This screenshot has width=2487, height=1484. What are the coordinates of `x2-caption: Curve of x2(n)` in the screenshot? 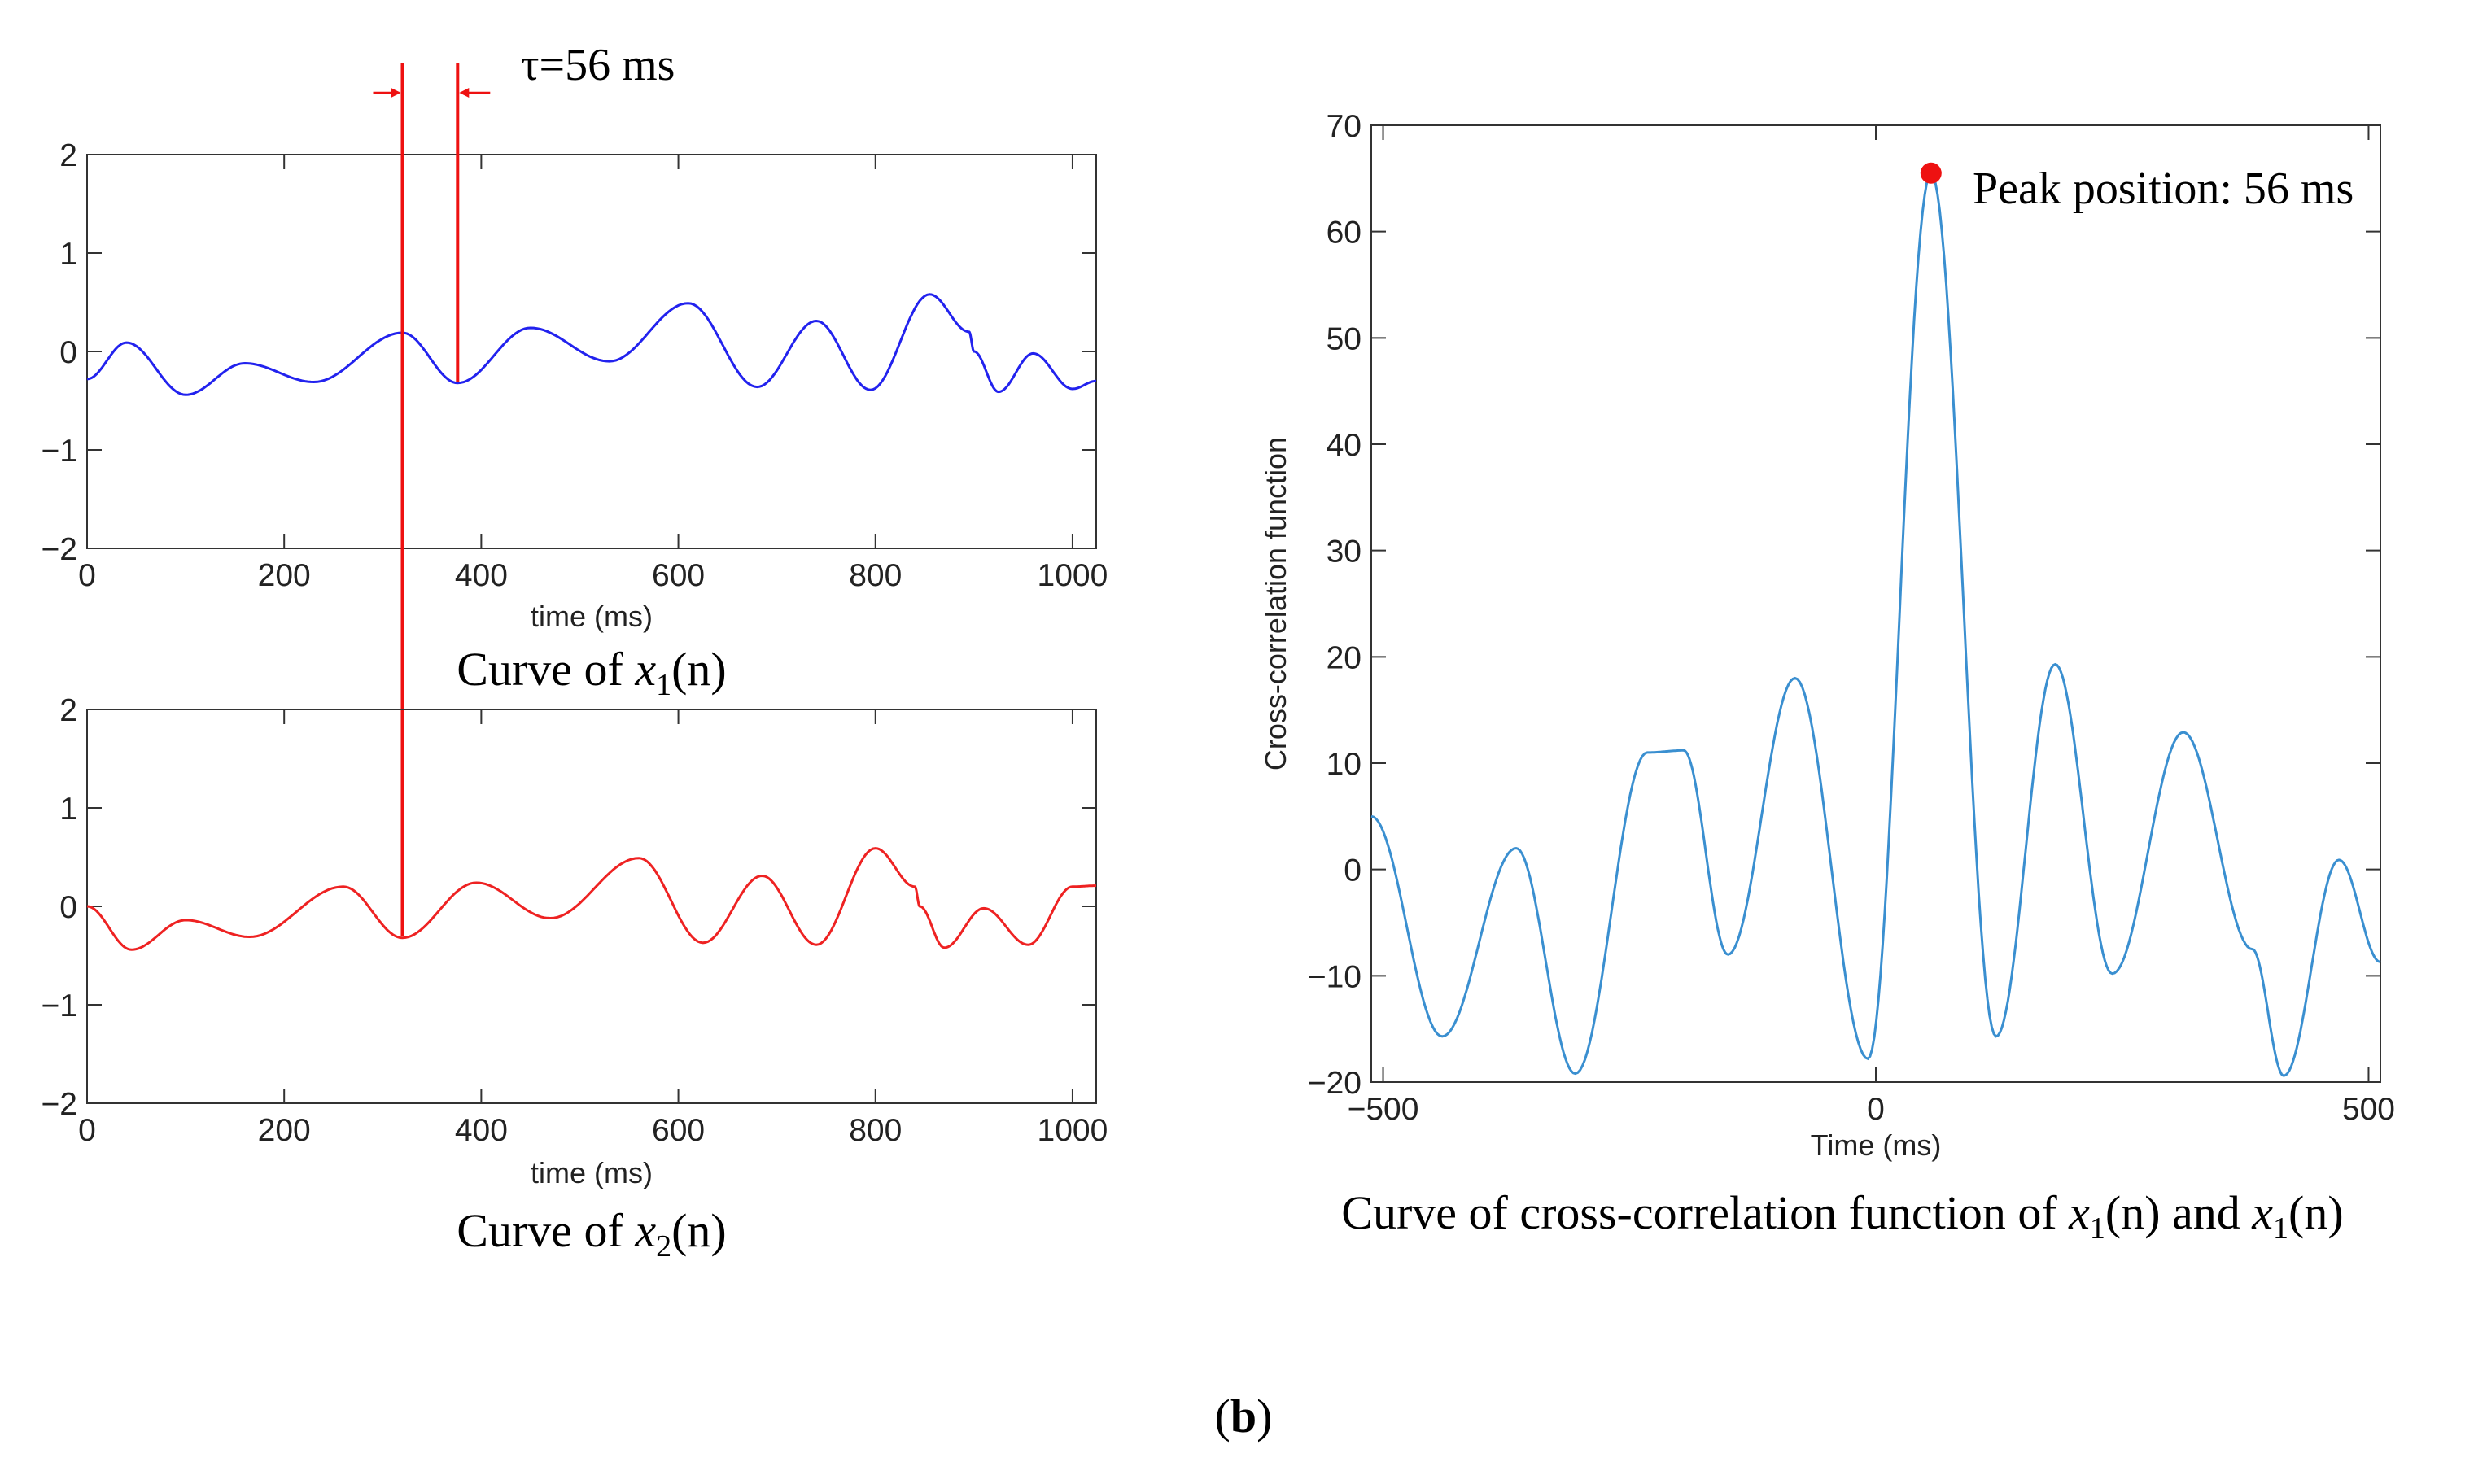 It's located at (591, 1234).